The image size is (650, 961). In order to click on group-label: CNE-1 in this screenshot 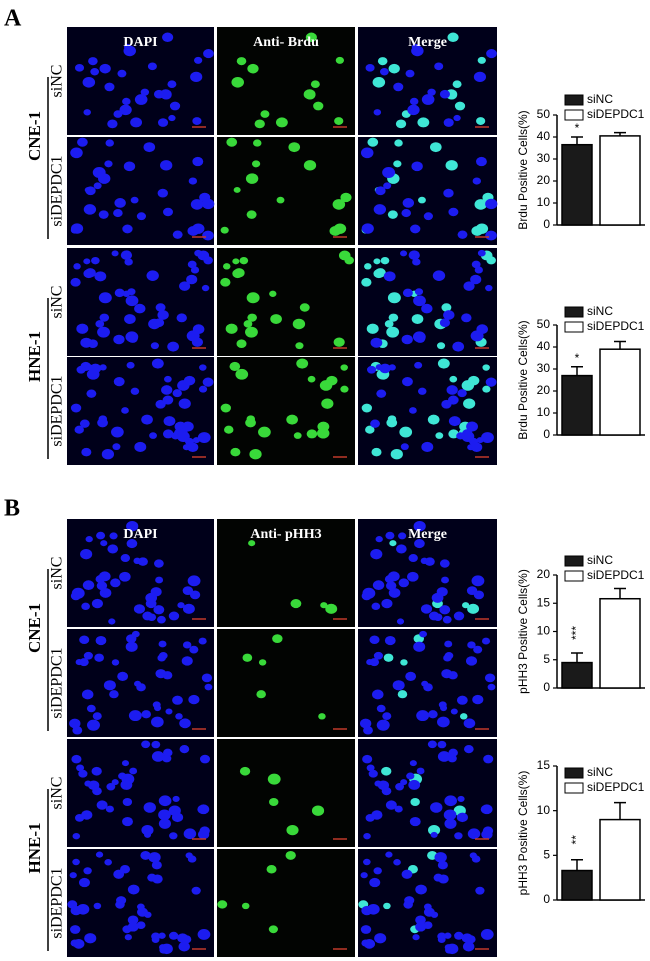, I will do `click(34, 136)`.